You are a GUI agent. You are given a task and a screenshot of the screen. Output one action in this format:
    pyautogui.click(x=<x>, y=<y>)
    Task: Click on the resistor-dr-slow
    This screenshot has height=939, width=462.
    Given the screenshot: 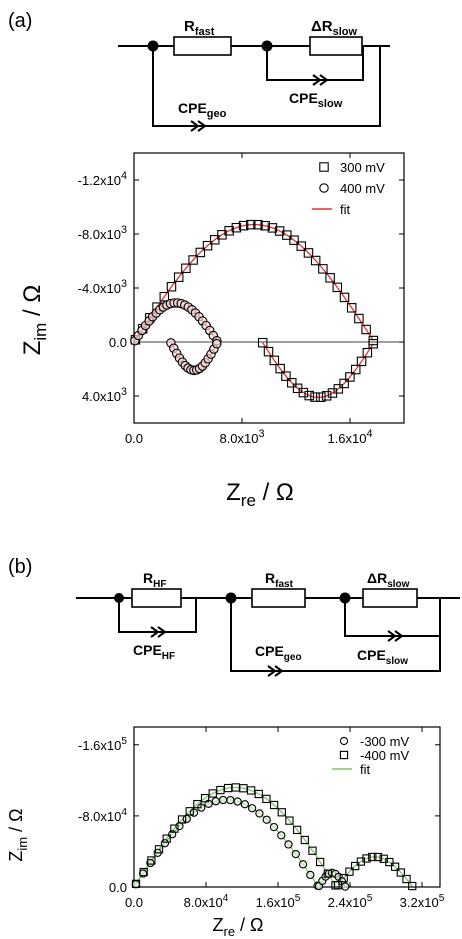 What is the action you would take?
    pyautogui.click(x=336, y=46)
    